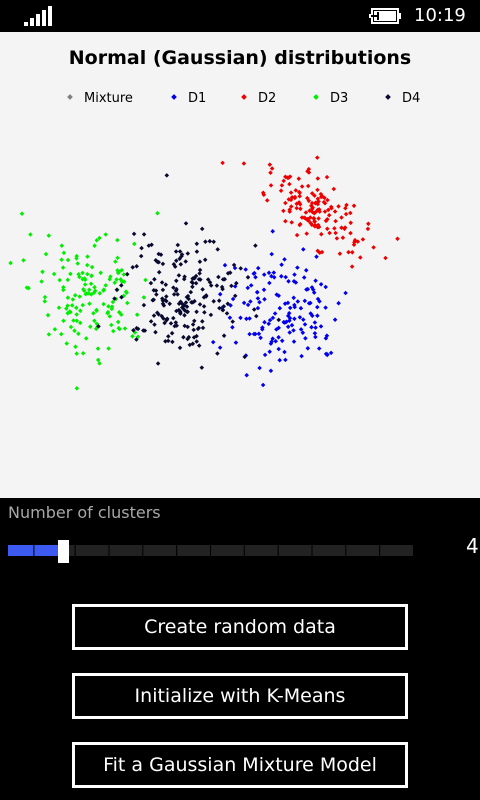 The image size is (480, 800). What do you see at coordinates (240, 627) in the screenshot?
I see `create-random-data-button: Create random data` at bounding box center [240, 627].